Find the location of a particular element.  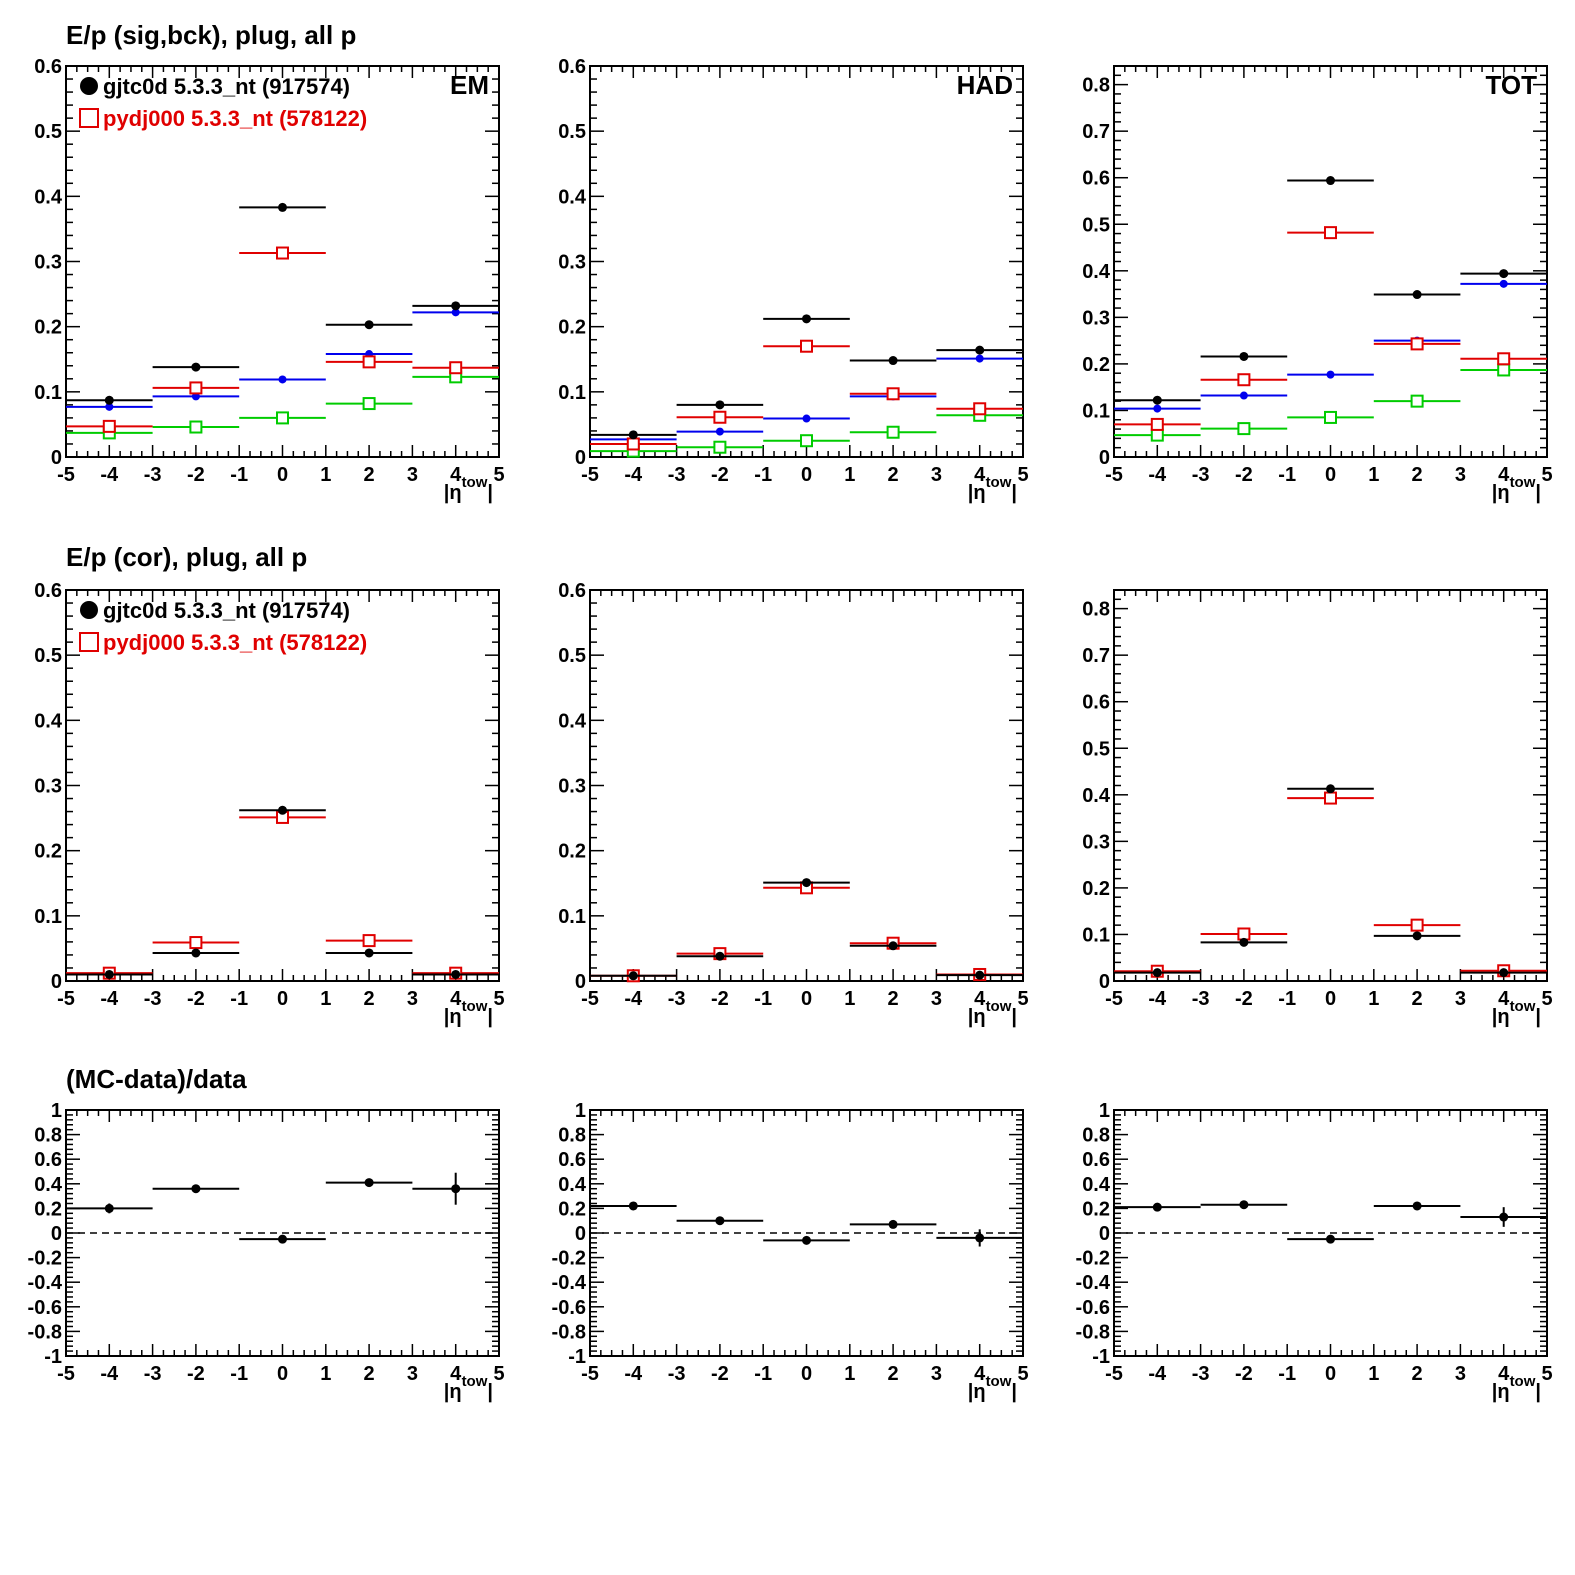

y-tick-label: 0.5 is located at coordinates (572, 132).